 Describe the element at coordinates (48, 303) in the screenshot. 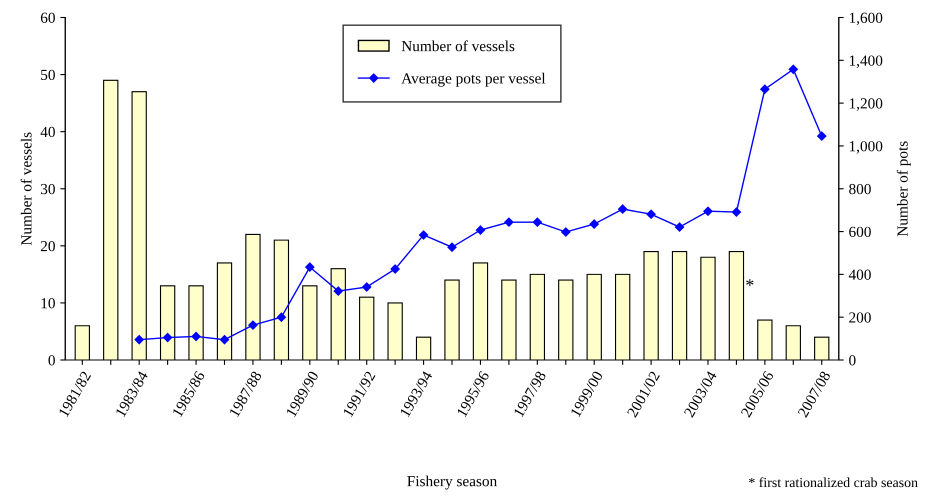

I see `y-tick-label: 10` at that location.